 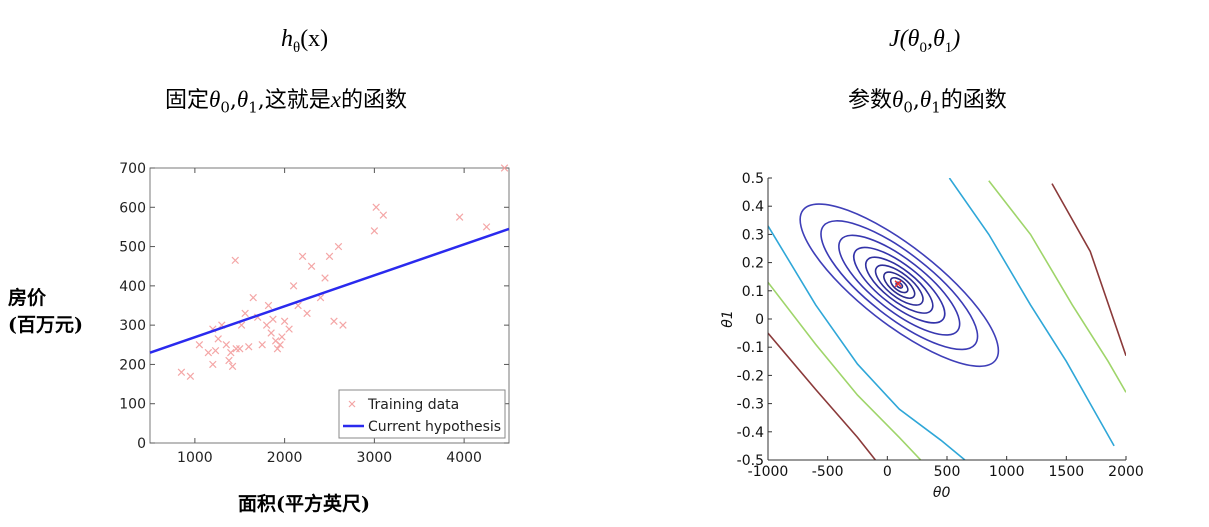 I want to click on y-tick-label: 300, so click(x=132, y=326).